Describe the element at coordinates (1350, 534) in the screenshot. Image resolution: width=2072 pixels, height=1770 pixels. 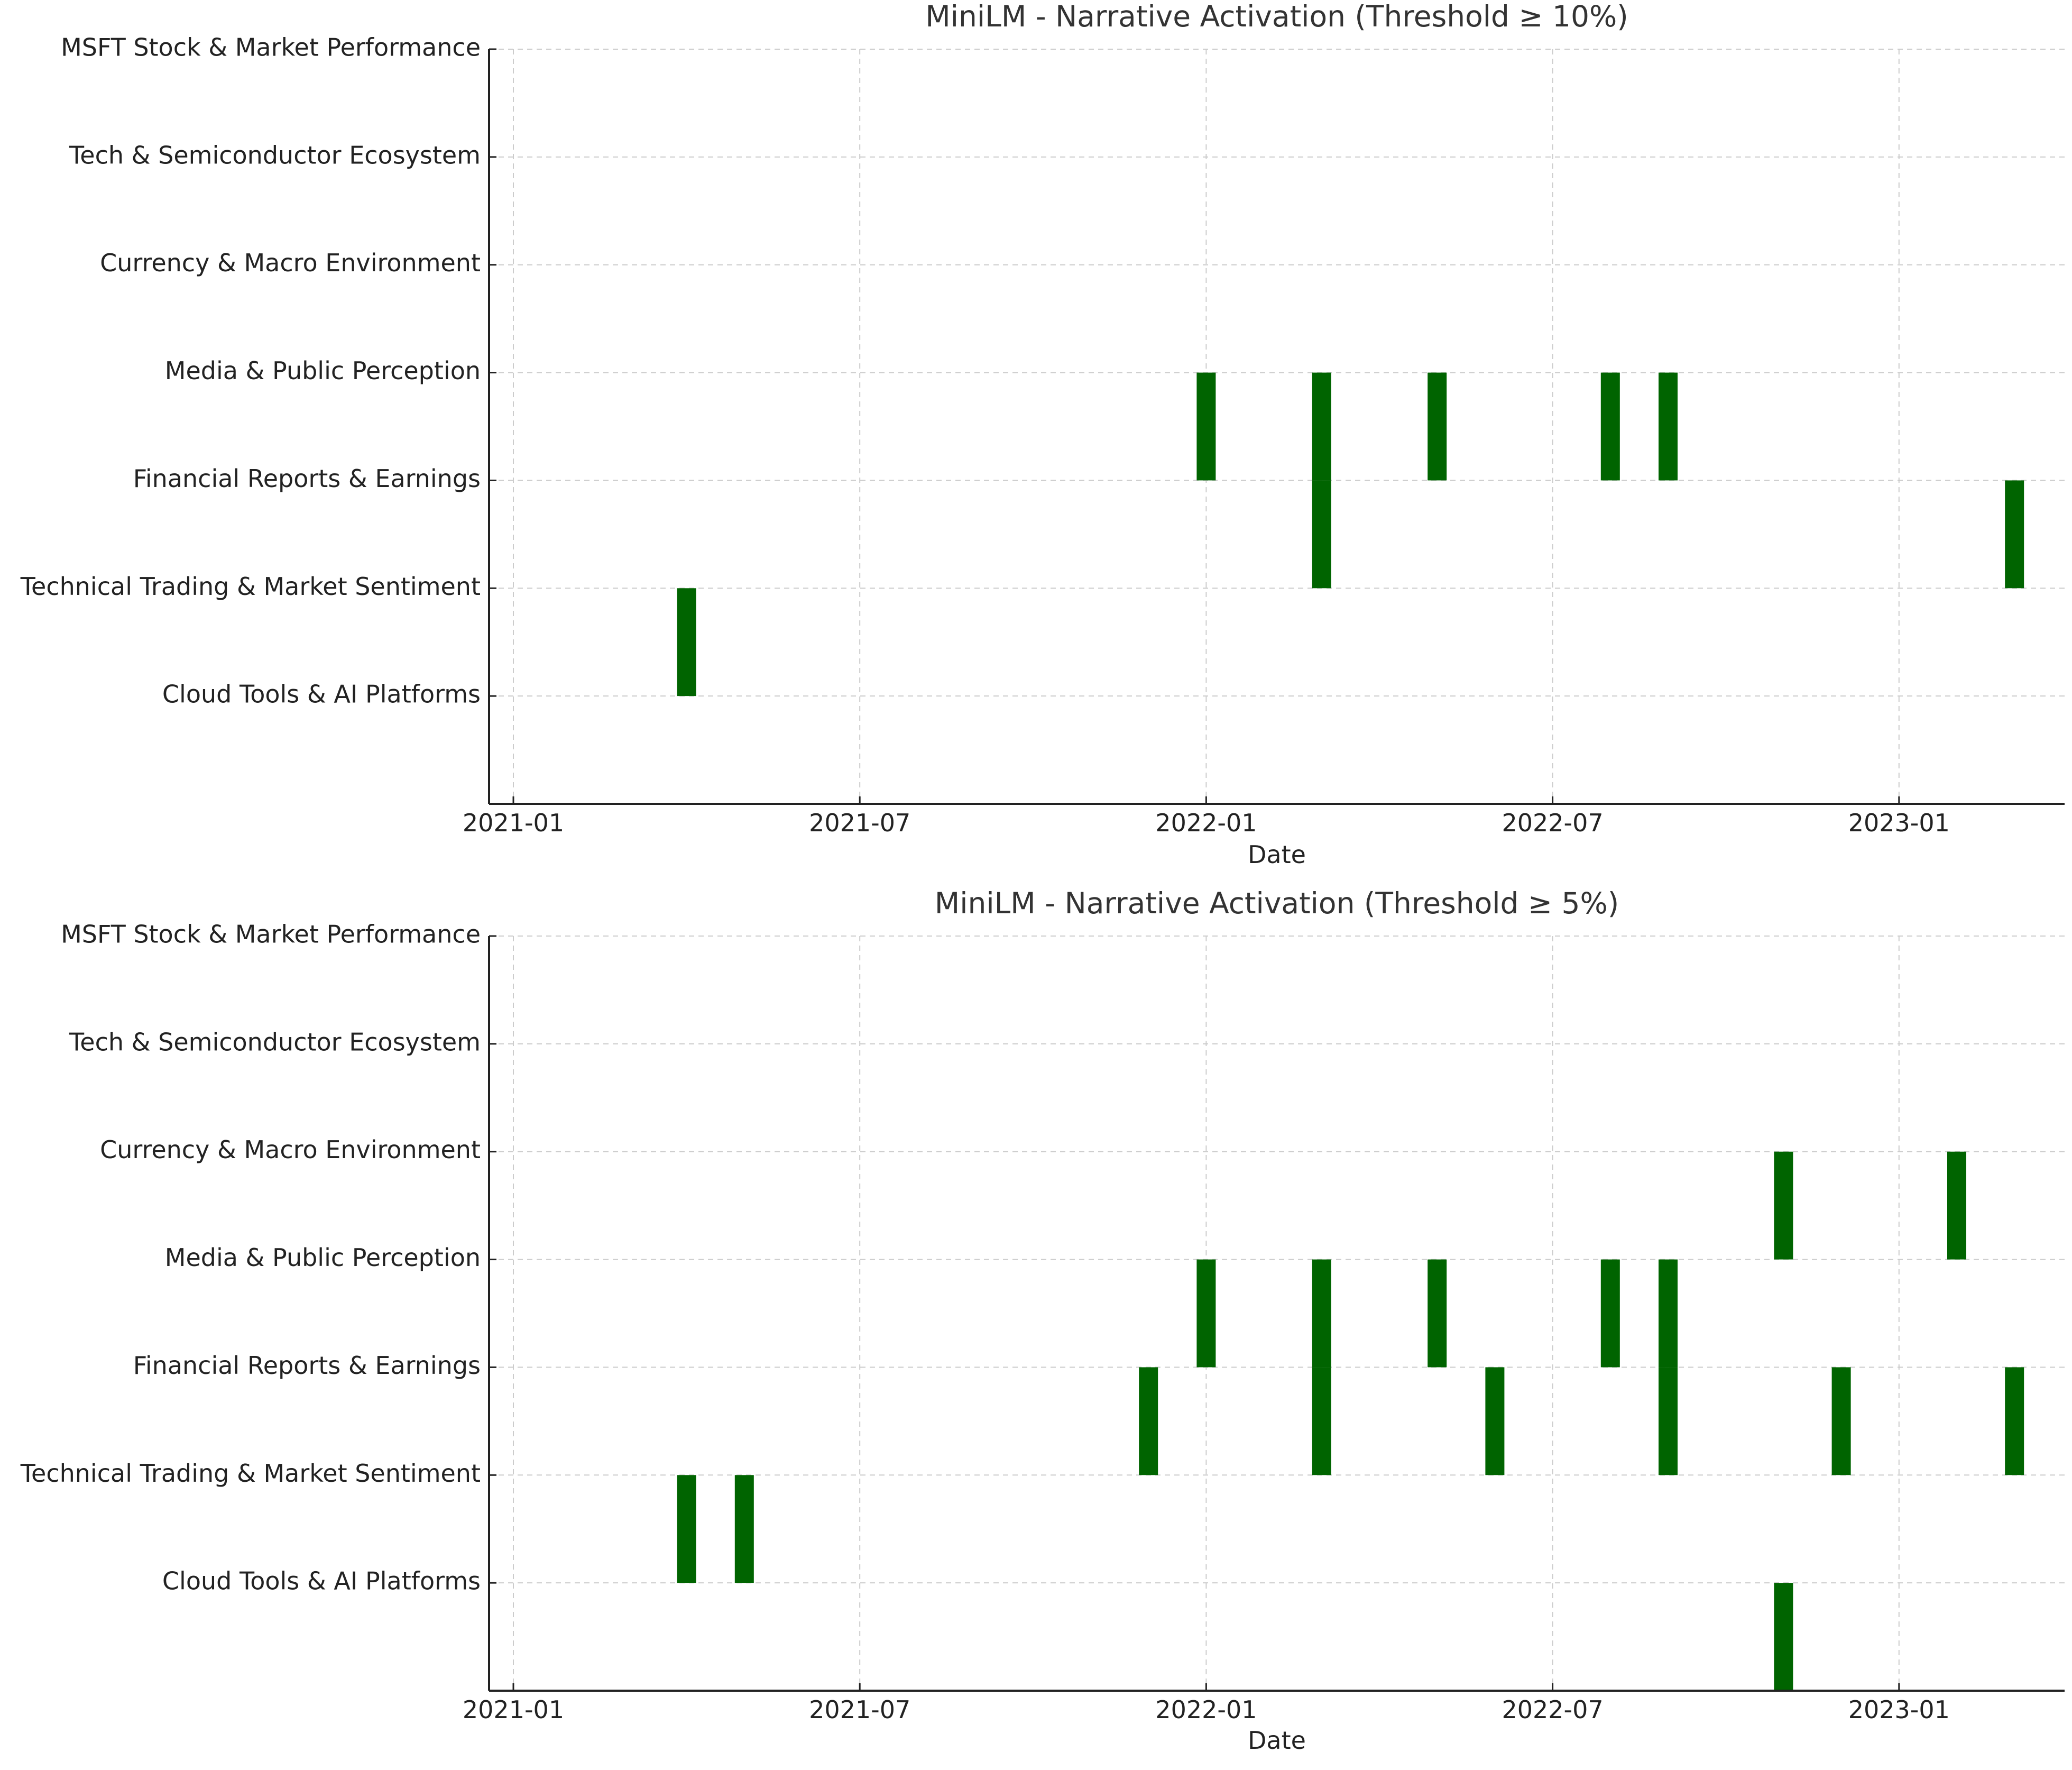
I see `activation-bars` at that location.